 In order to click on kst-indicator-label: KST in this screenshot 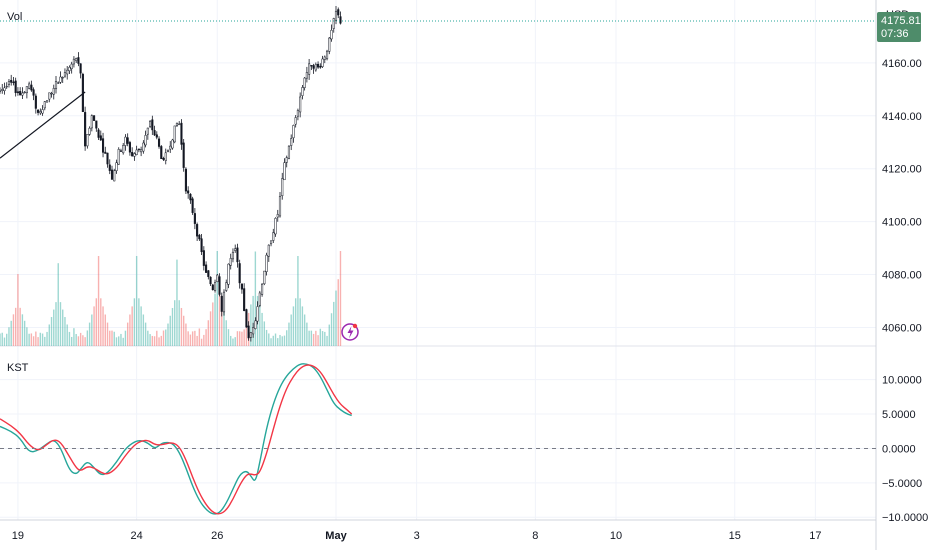, I will do `click(18, 368)`.